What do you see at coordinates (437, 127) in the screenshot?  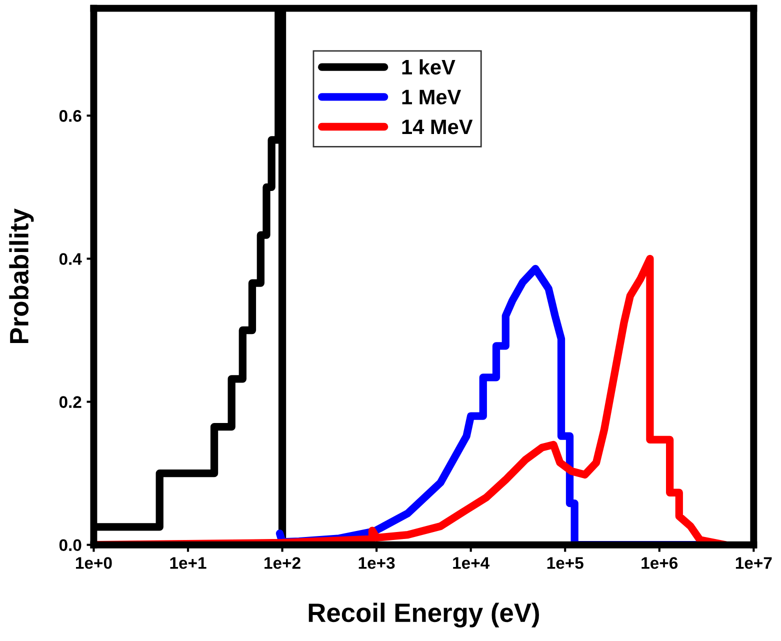 I see `legend-label: 14 MeV` at bounding box center [437, 127].